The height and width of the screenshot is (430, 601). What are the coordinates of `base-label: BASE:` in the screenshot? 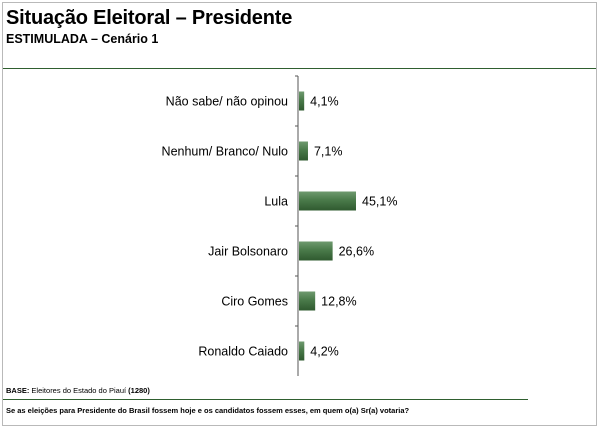 It's located at (18, 390).